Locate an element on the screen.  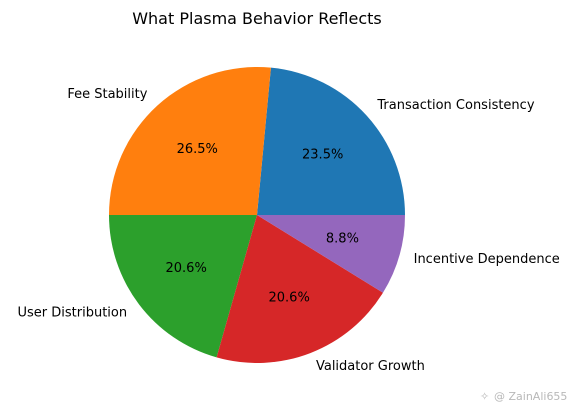
slice-percent-labels: 23.5% 26.5% 20.6% 20.6% 8.8% is located at coordinates (262, 223).